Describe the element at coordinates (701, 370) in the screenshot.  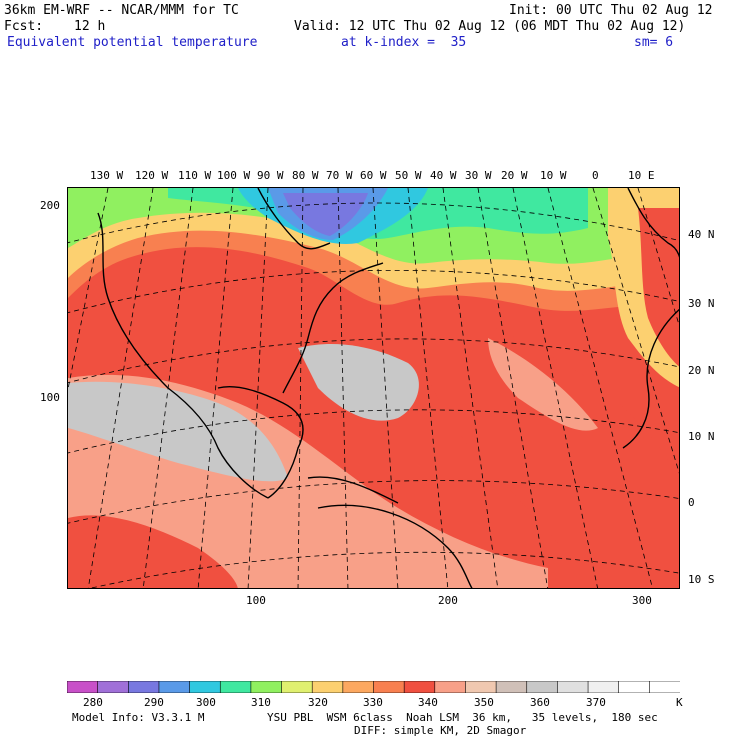
I see `lat-label: 20 N` at that location.